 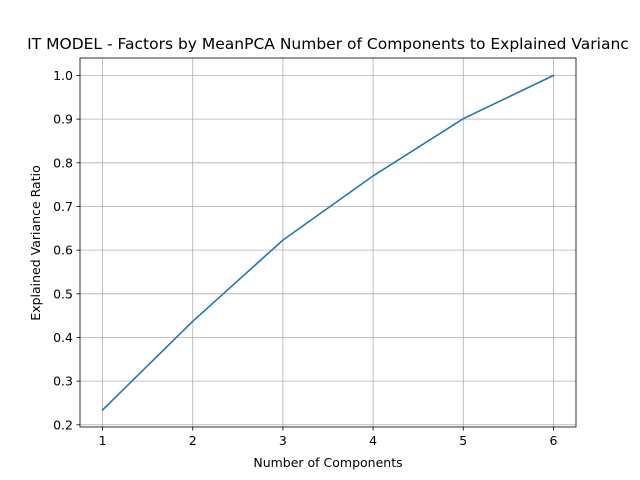 What do you see at coordinates (63, 162) in the screenshot?
I see `y-tick-label: 0.8` at bounding box center [63, 162].